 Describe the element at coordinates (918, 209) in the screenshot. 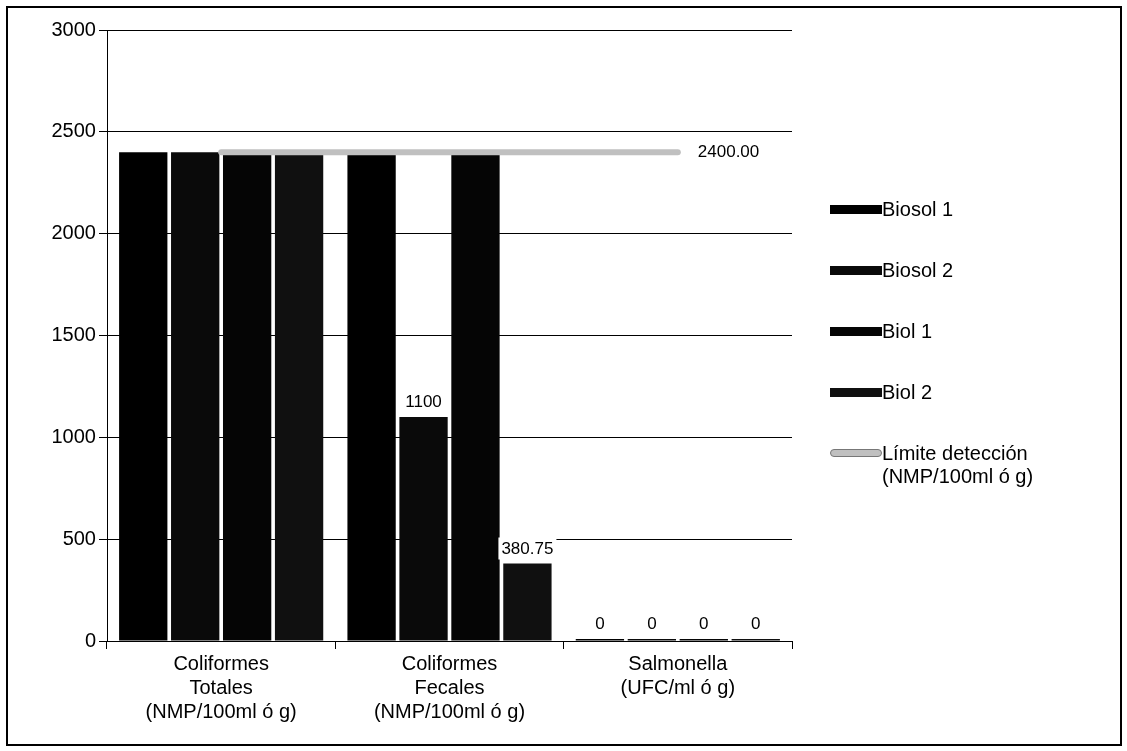

I see `legend-label: Biosol 1` at that location.